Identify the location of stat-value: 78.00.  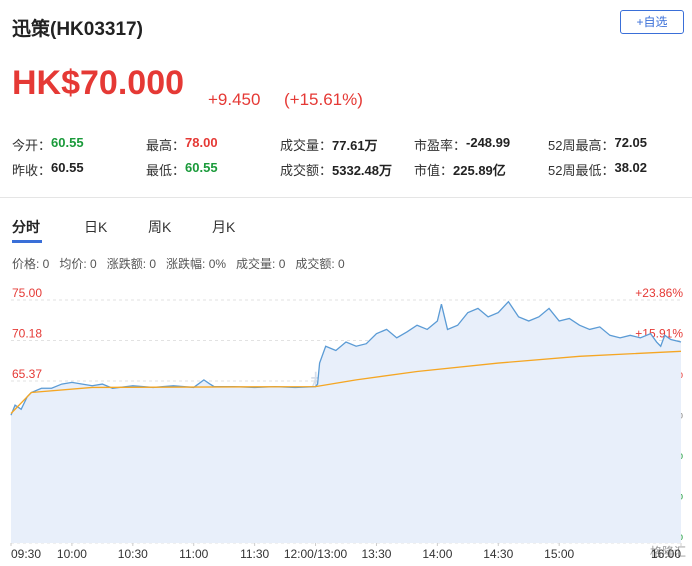
(201, 142).